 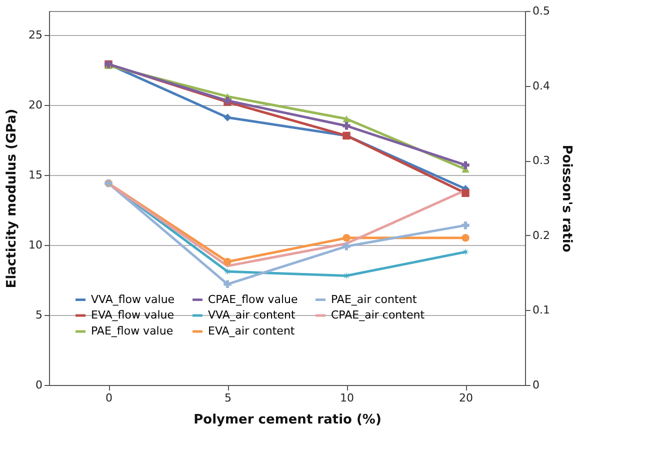 I want to click on x-tick-label: 10, so click(x=347, y=398).